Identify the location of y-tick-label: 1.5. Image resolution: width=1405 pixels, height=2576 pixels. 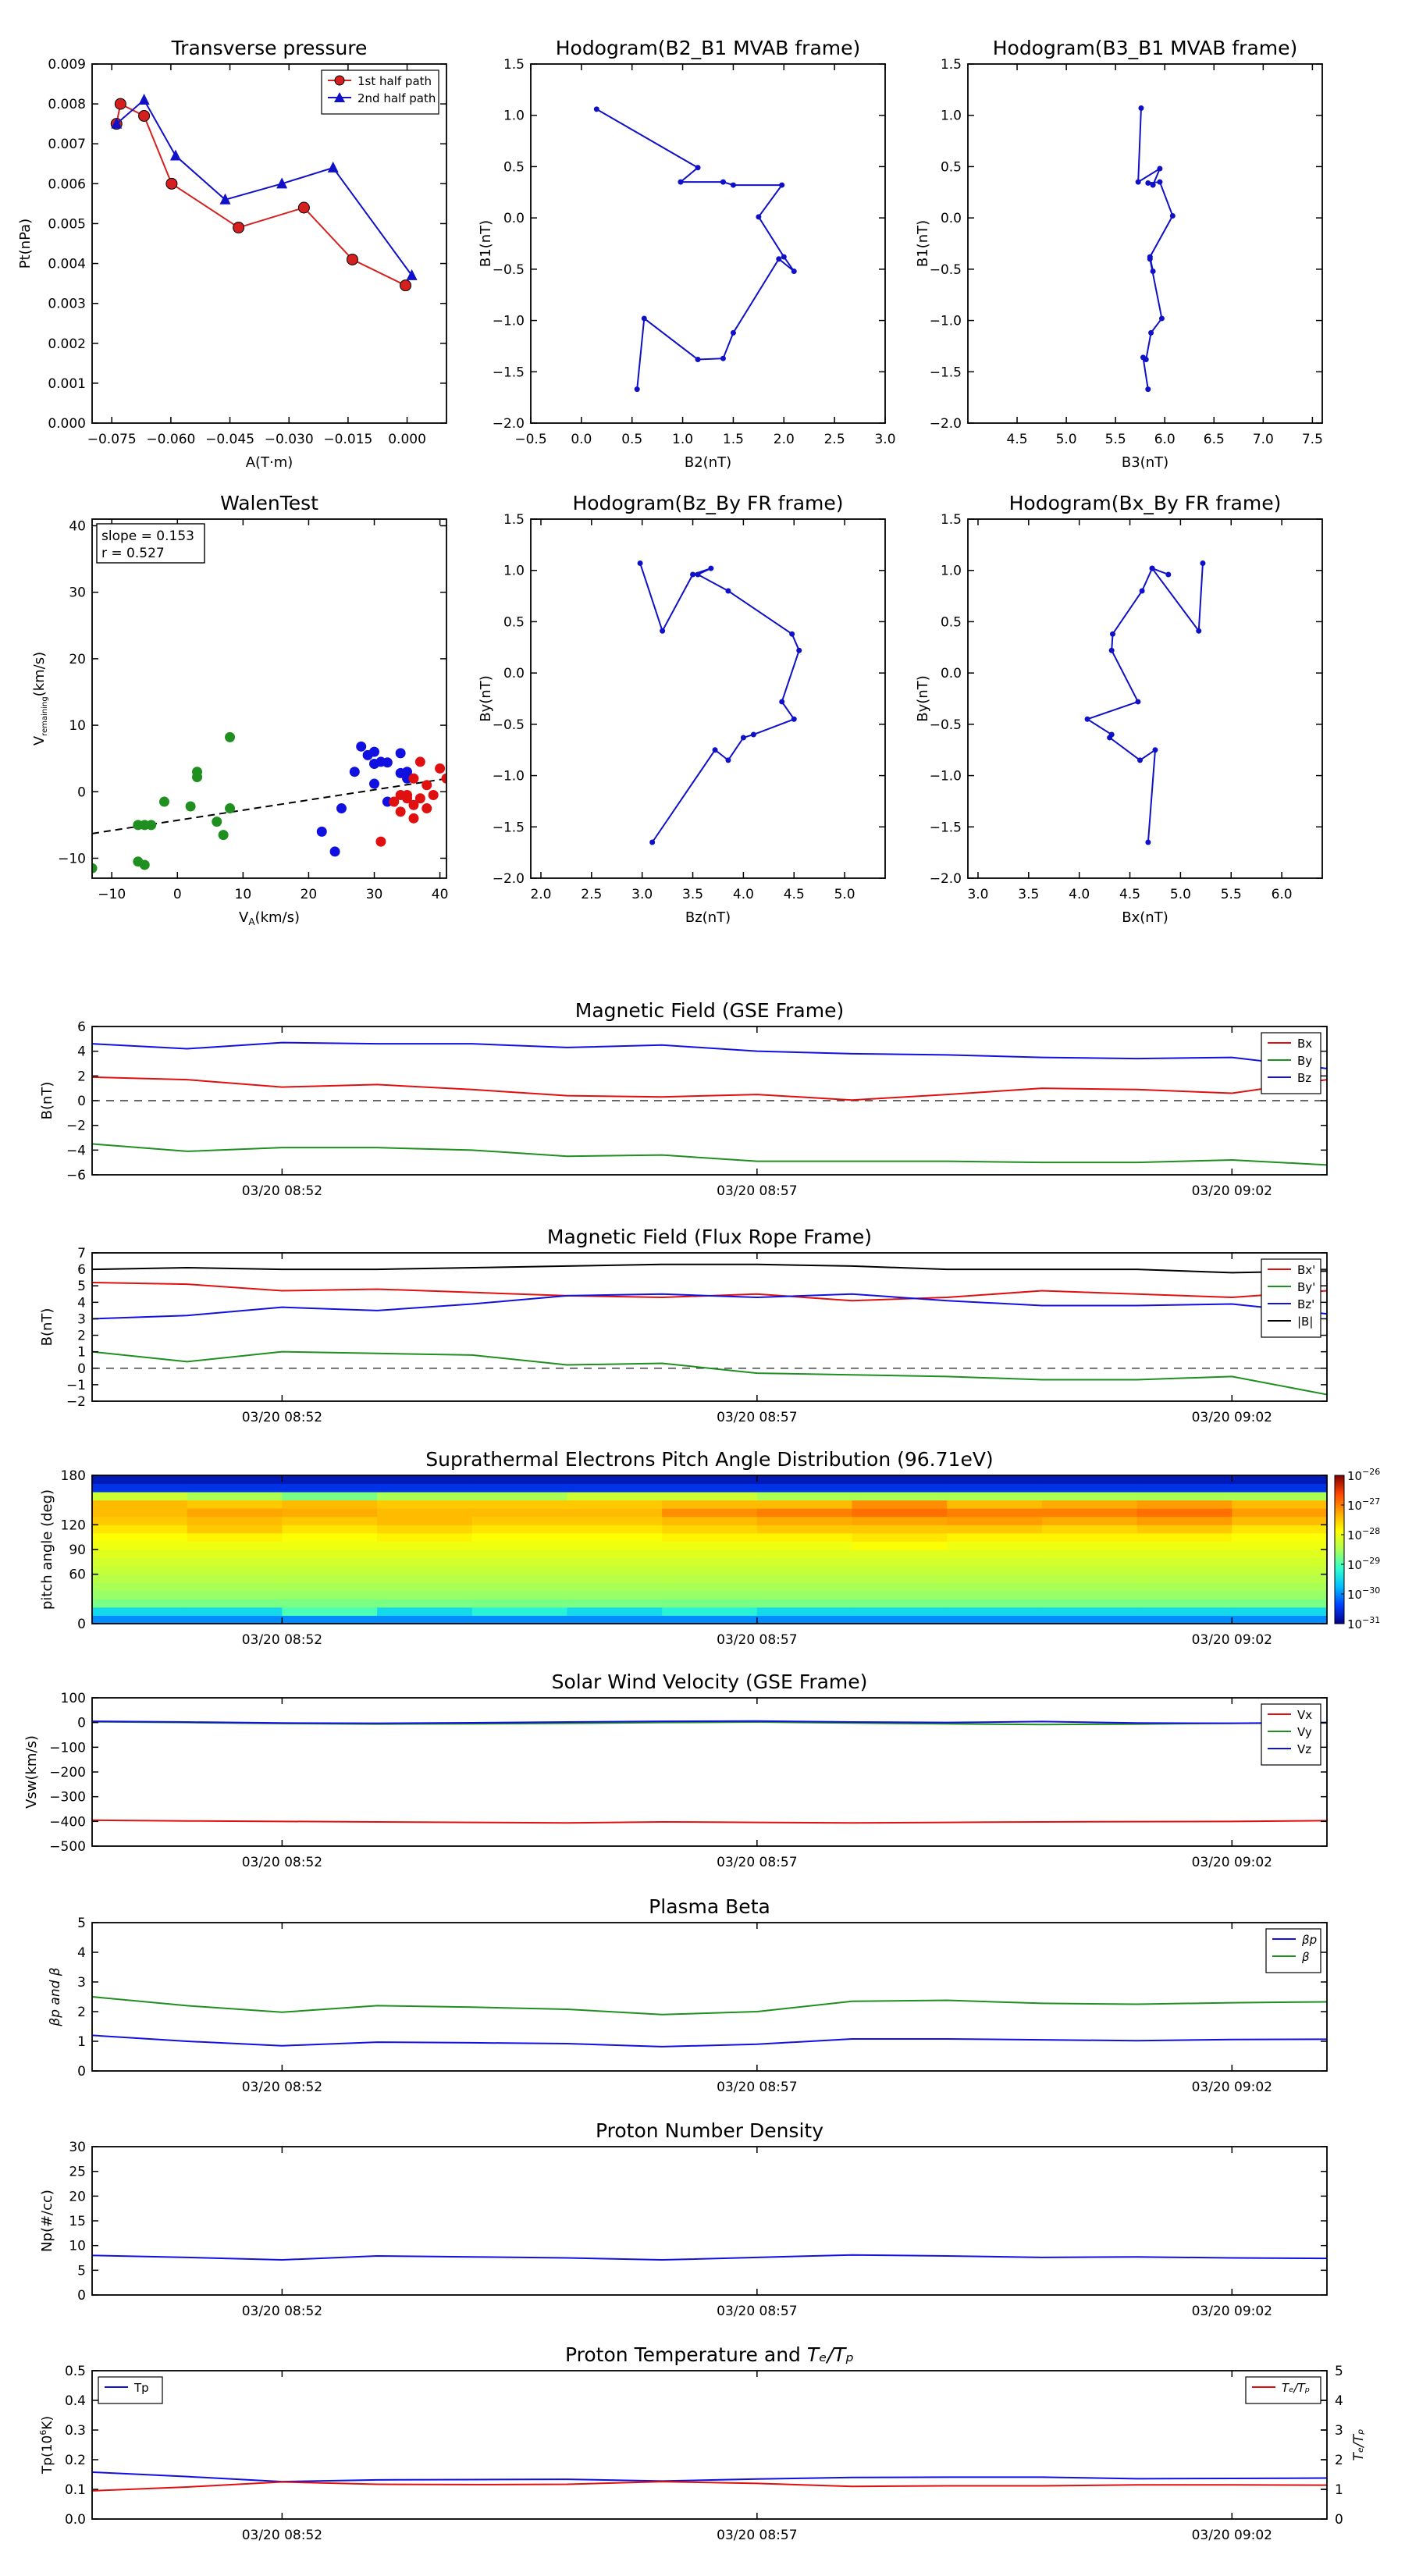
(952, 520).